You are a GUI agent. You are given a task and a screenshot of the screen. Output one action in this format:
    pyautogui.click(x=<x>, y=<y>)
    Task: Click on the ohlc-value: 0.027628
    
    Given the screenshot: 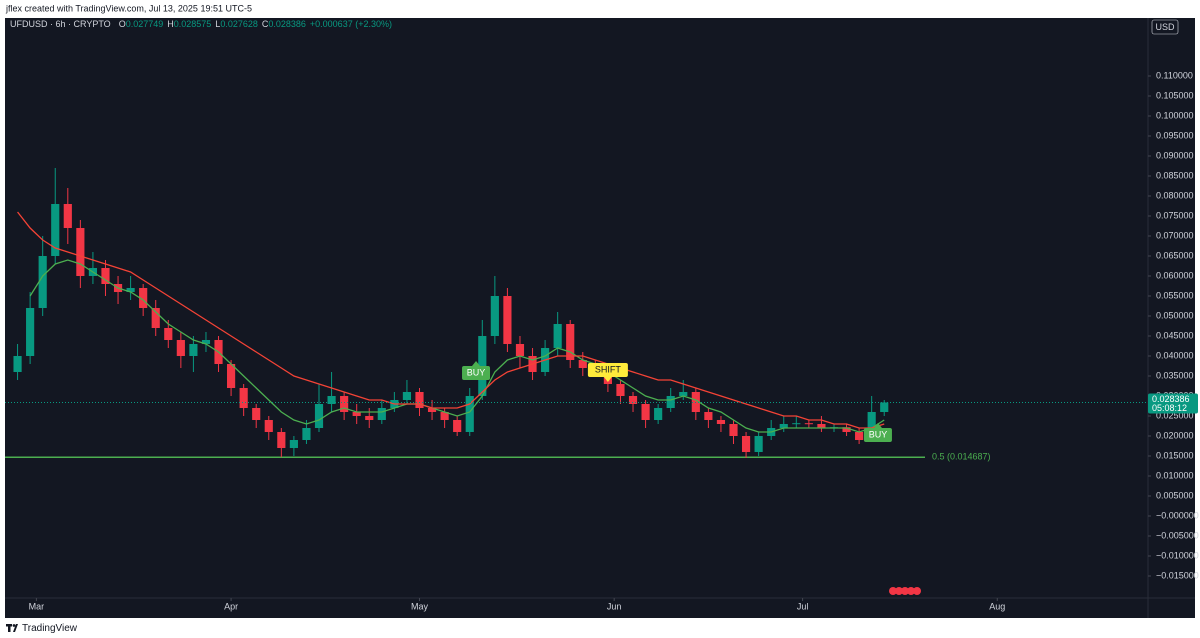 What is the action you would take?
    pyautogui.click(x=239, y=24)
    